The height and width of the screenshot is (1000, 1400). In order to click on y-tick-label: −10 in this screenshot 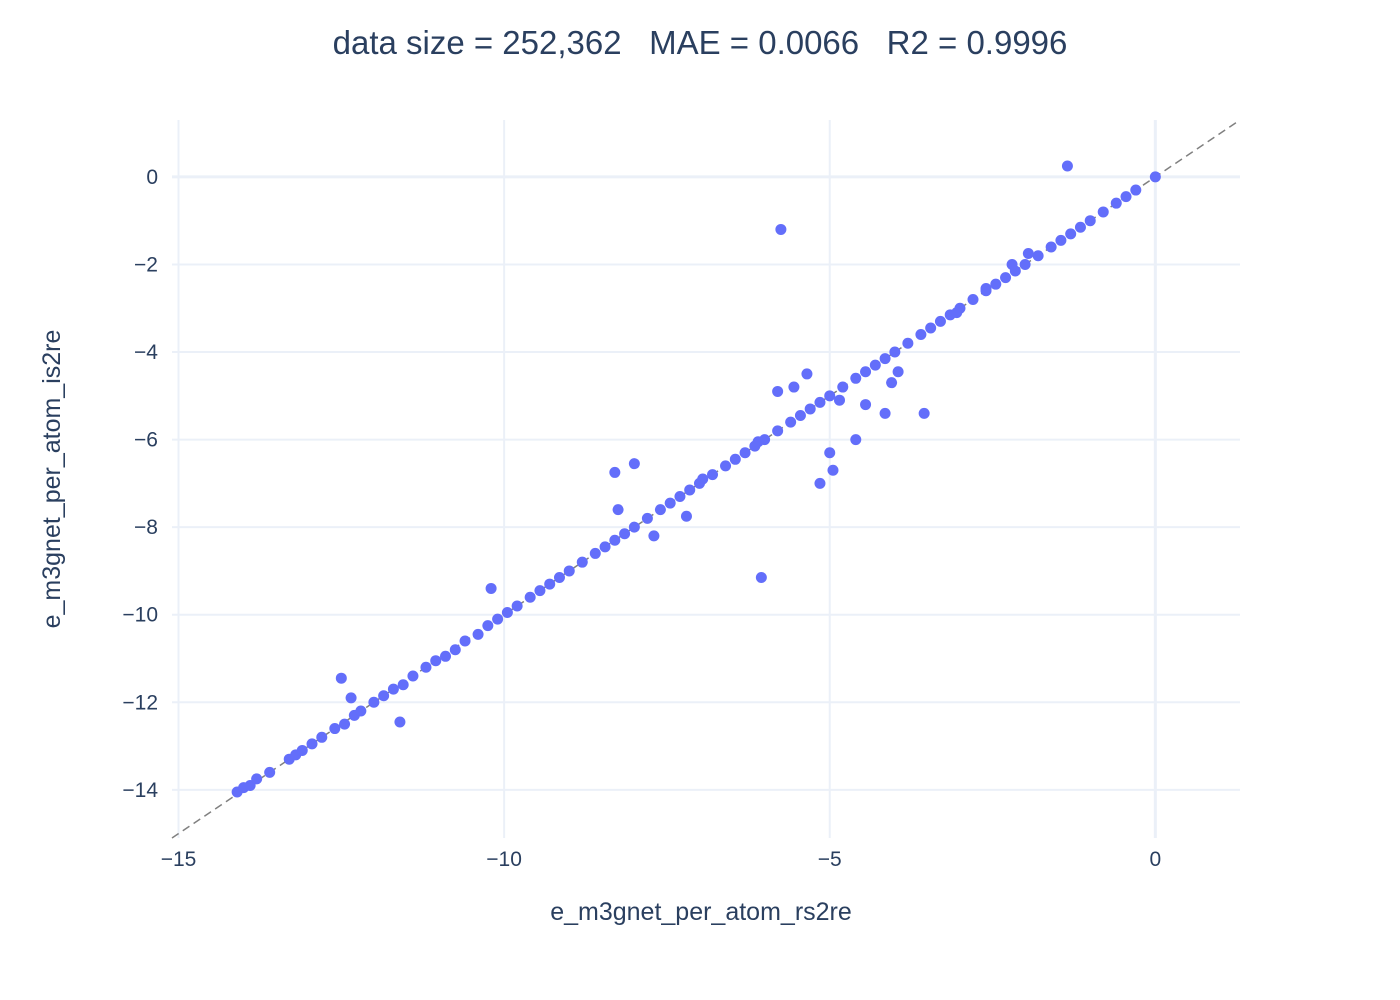, I will do `click(140, 615)`.